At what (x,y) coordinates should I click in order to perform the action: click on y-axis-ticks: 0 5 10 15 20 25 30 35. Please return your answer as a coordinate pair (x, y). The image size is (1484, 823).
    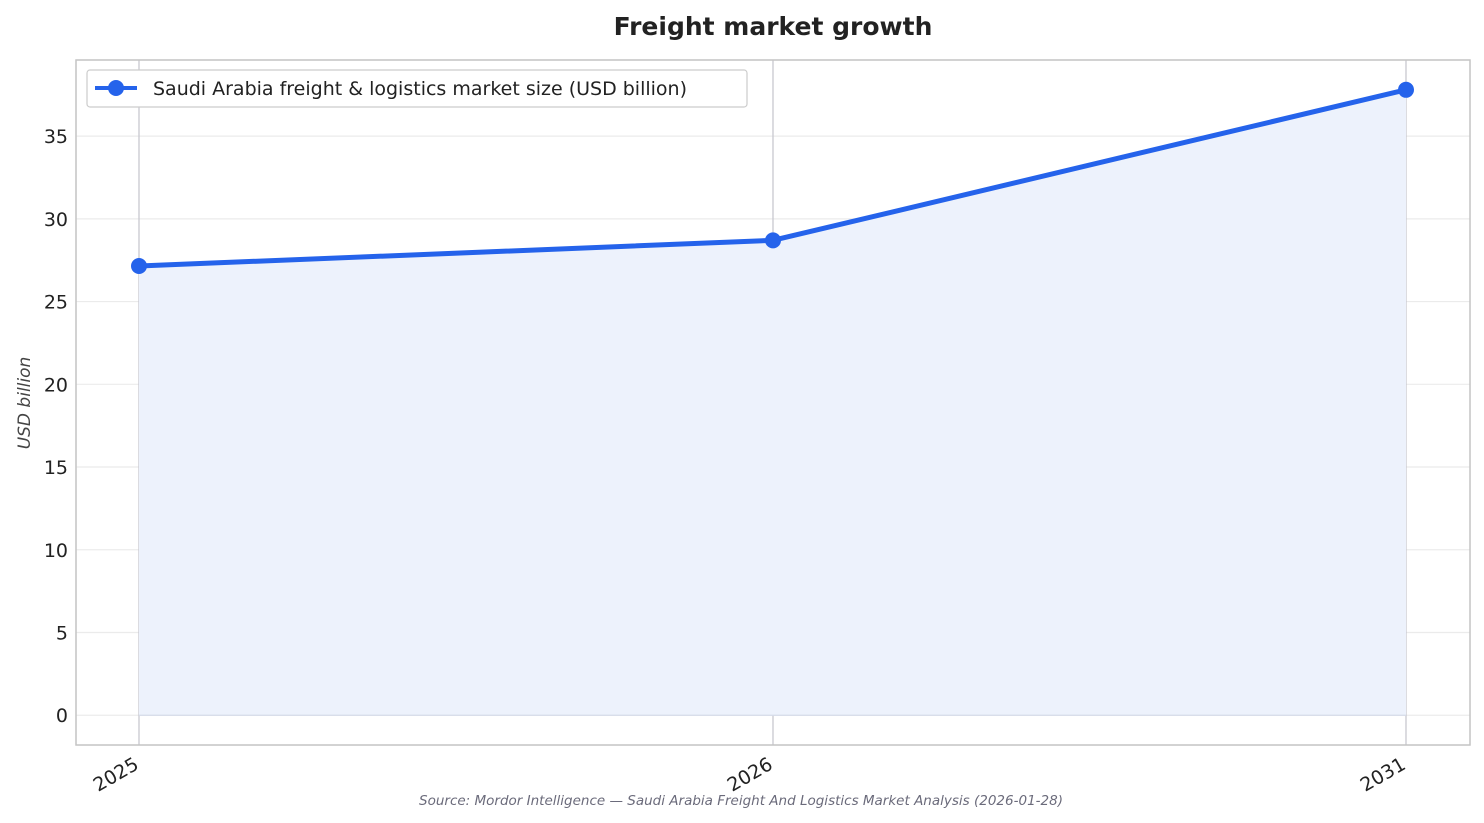
    Looking at the image, I should click on (56, 426).